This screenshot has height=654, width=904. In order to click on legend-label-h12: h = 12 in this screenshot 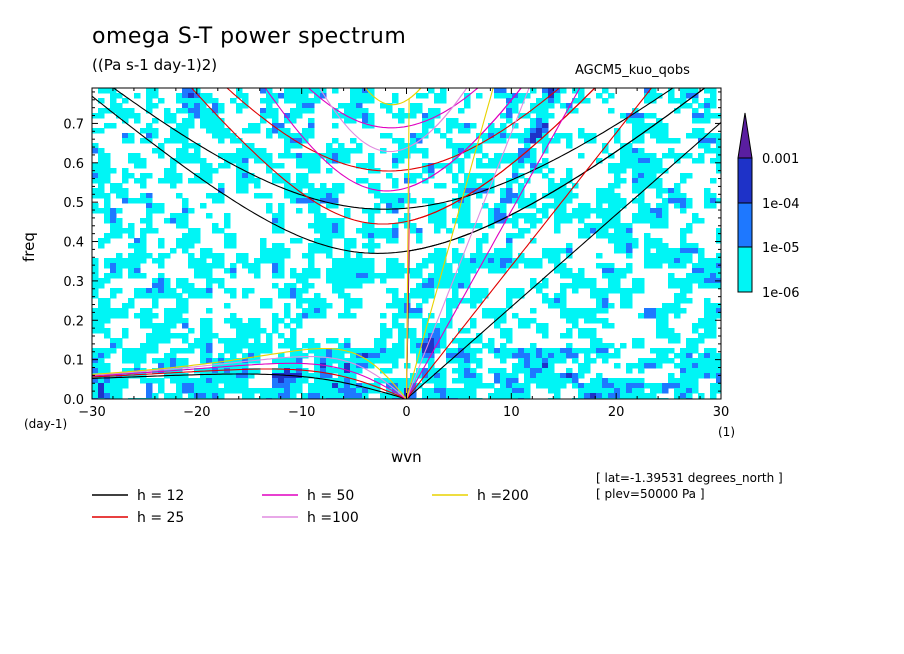, I will do `click(160, 496)`.